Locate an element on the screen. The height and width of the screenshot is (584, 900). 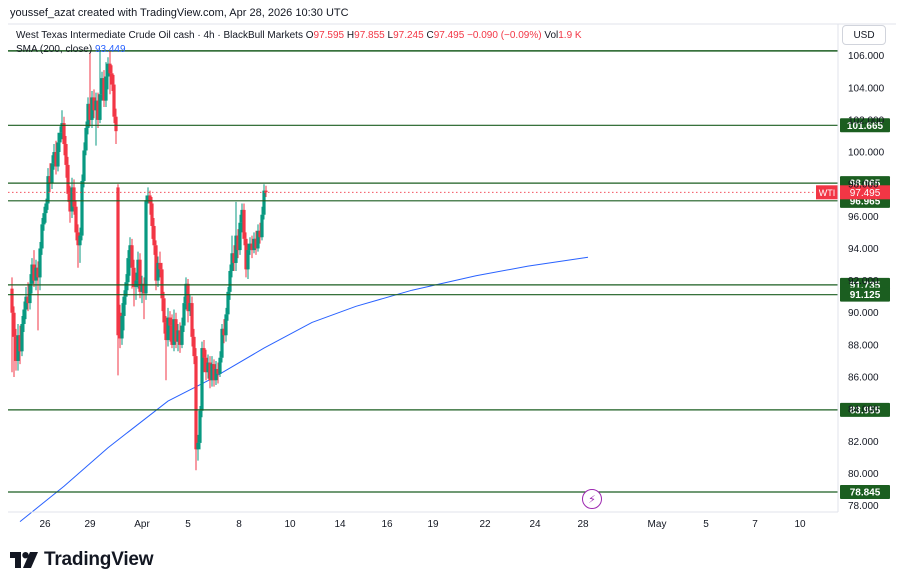
symbol-badge-label: WTI is located at coordinates (827, 193).